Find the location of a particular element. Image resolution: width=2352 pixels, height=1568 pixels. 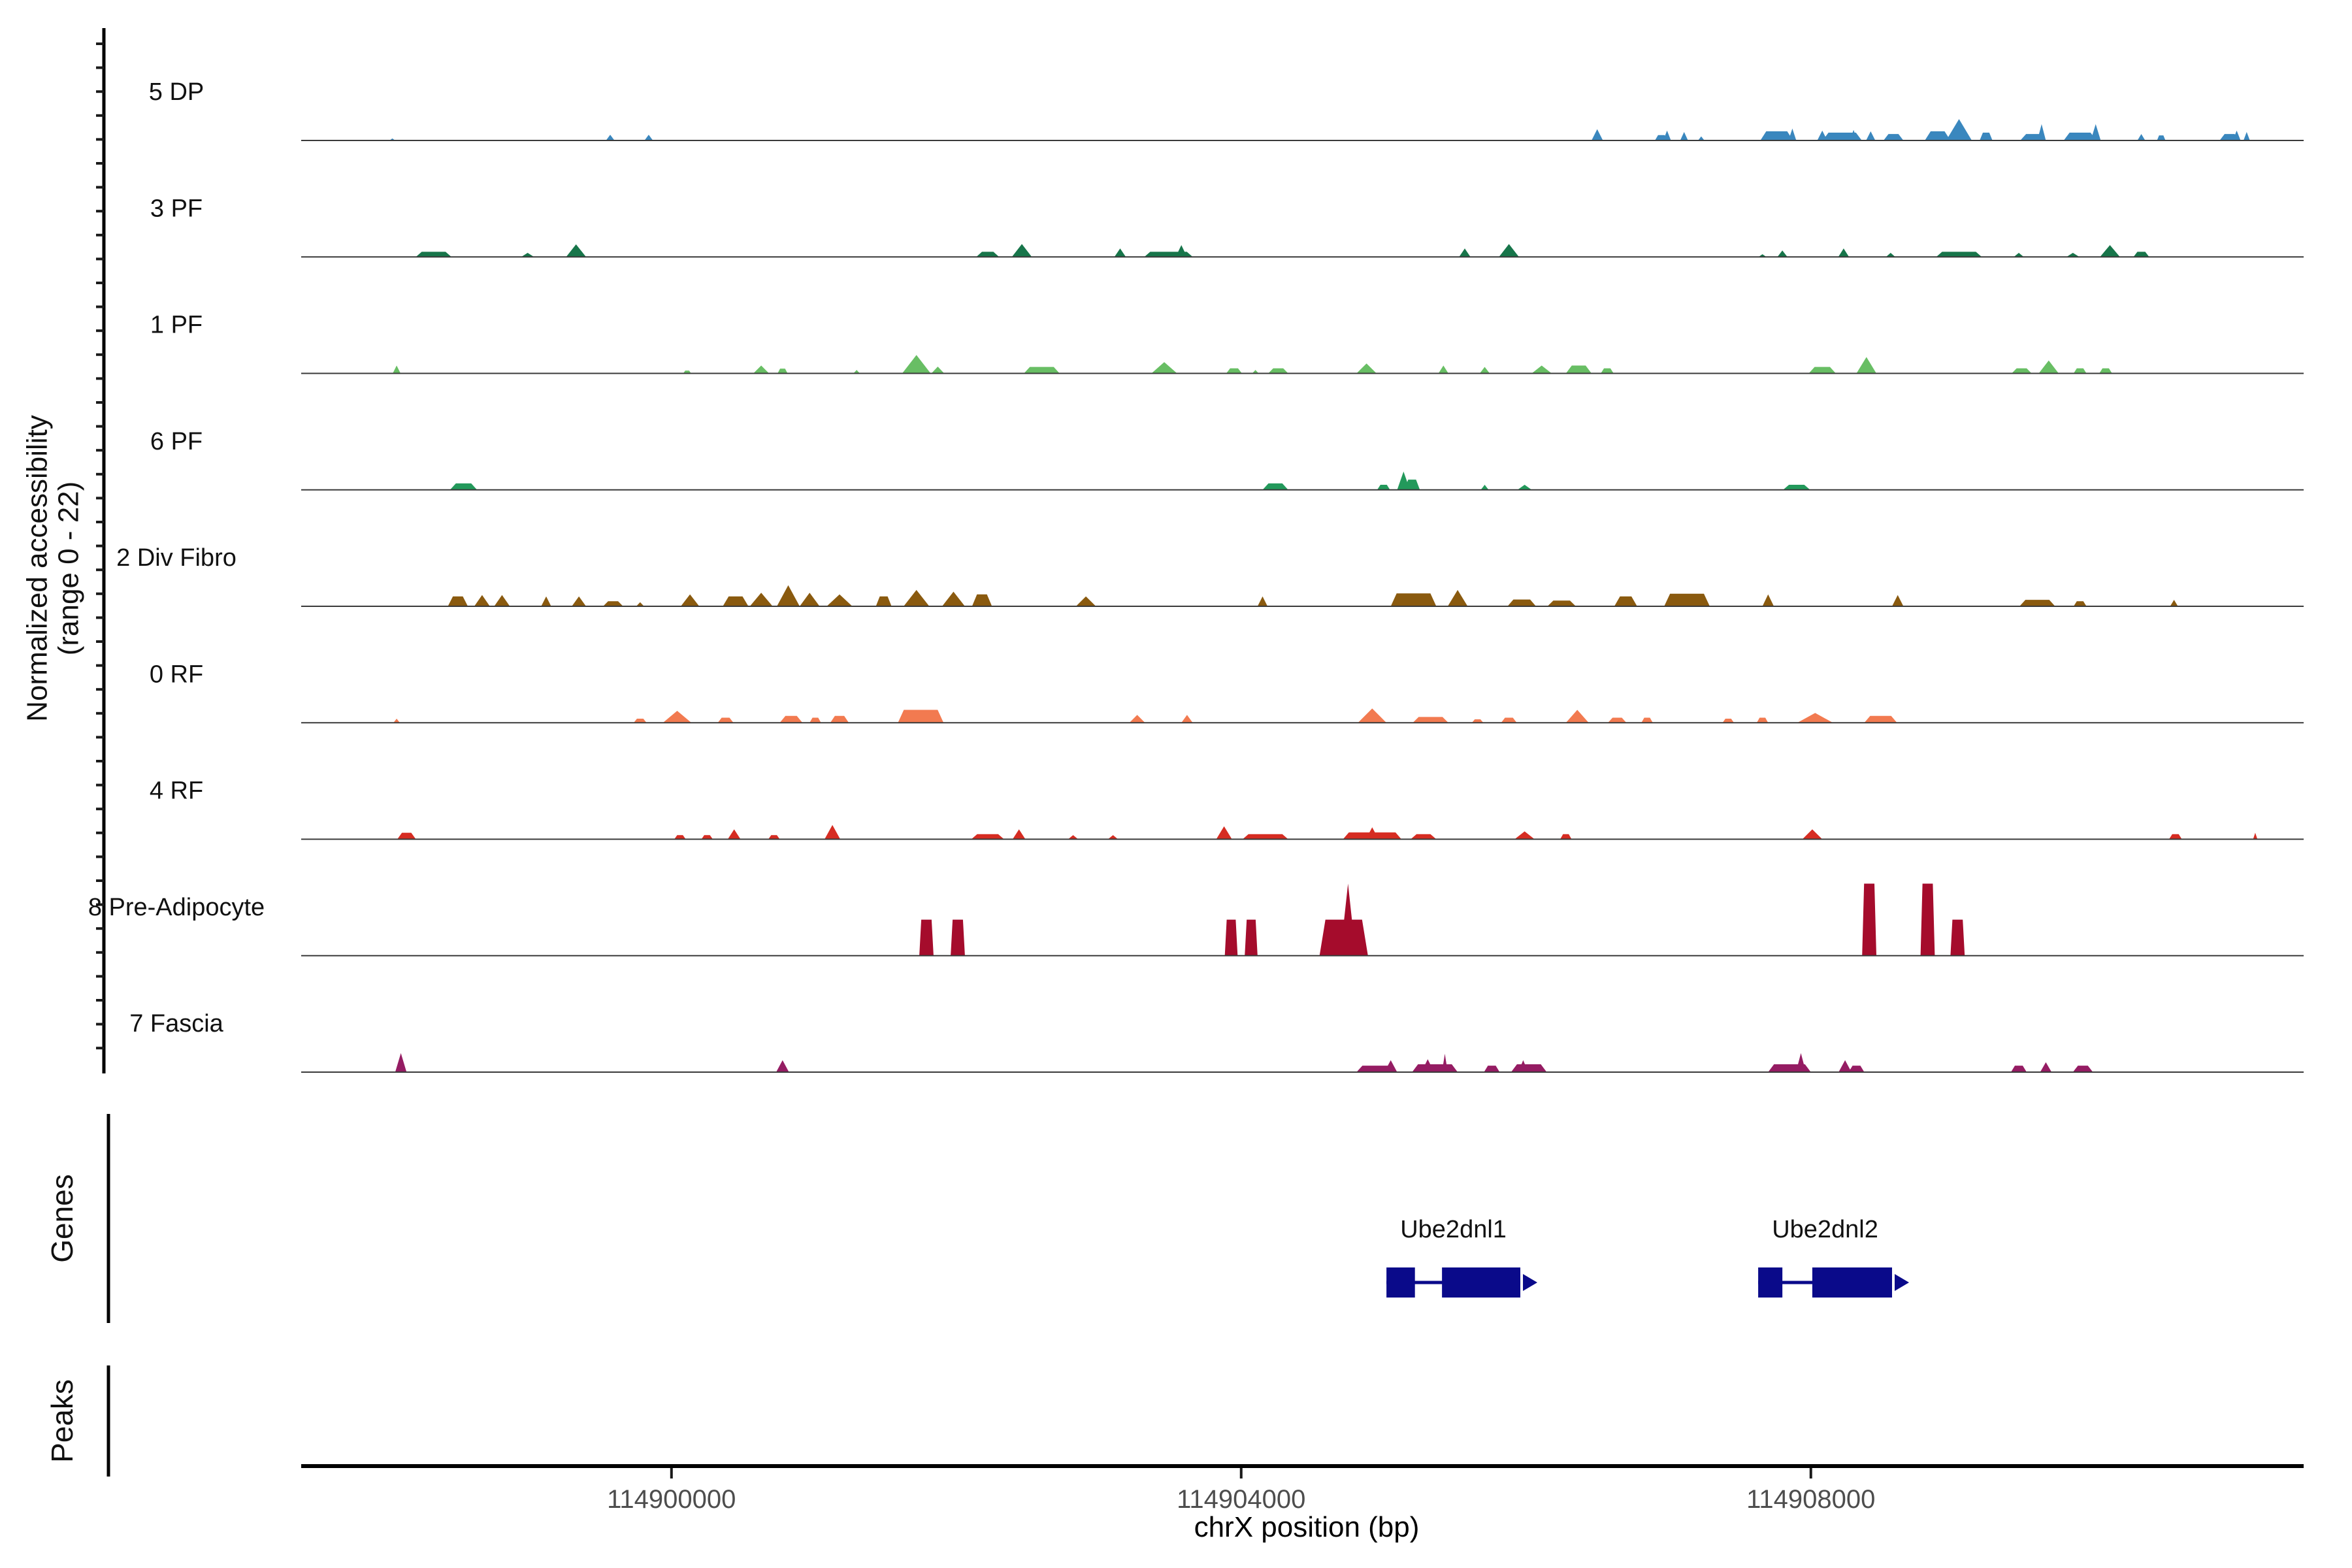

track-label-3-pf: 3 PF is located at coordinates (176, 208).